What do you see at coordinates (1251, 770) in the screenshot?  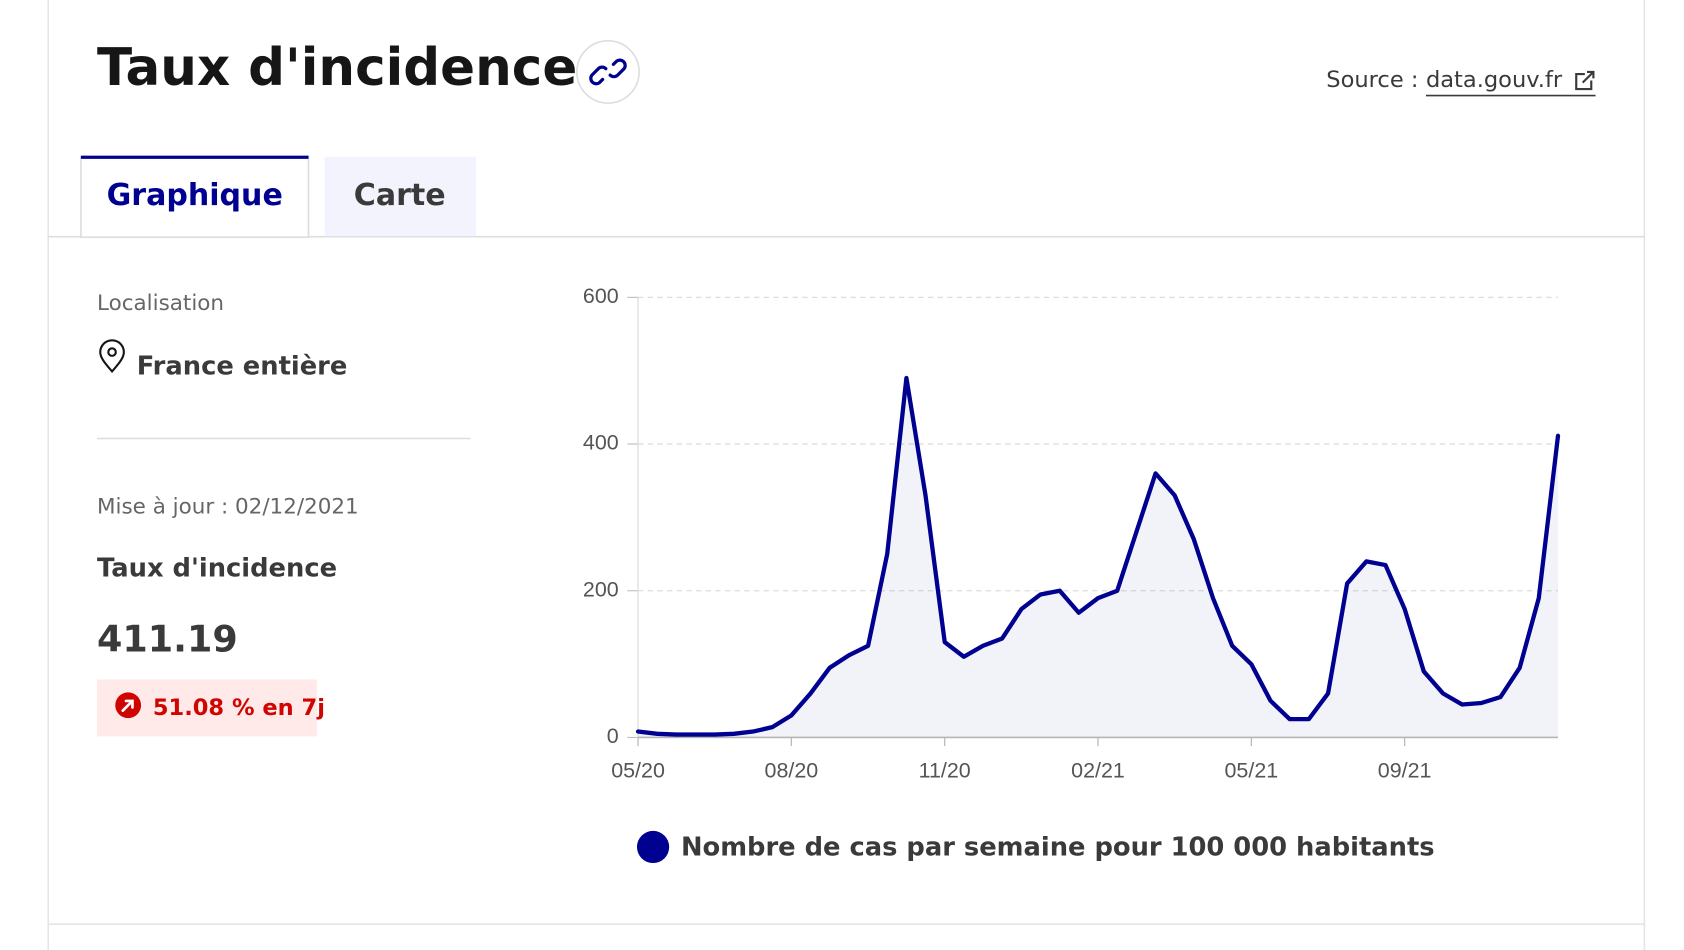 I see `x-tick-label: 05/21` at bounding box center [1251, 770].